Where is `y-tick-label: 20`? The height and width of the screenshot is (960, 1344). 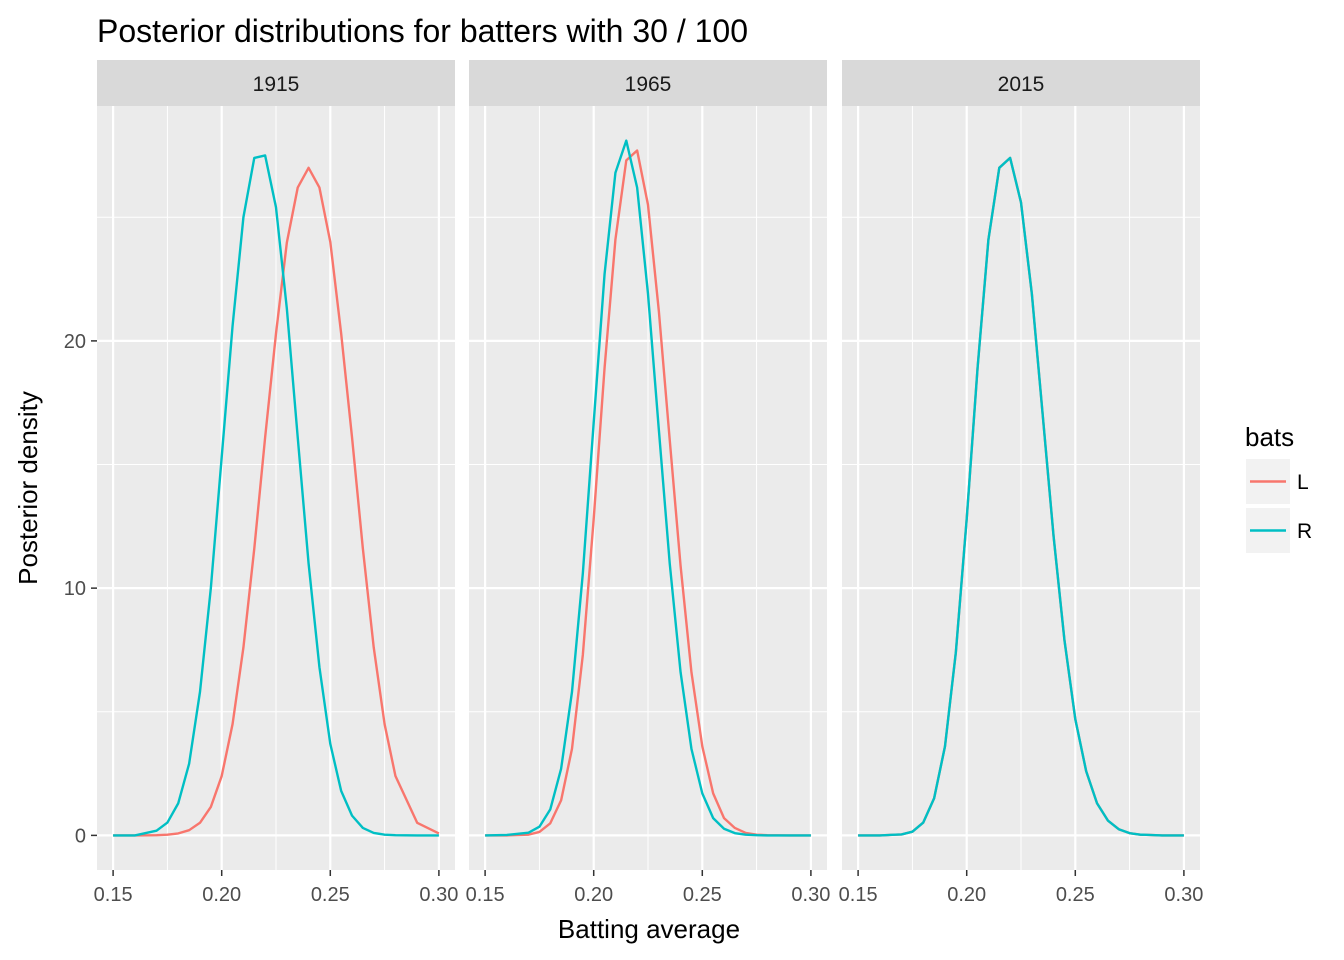
y-tick-label: 20 is located at coordinates (75, 342).